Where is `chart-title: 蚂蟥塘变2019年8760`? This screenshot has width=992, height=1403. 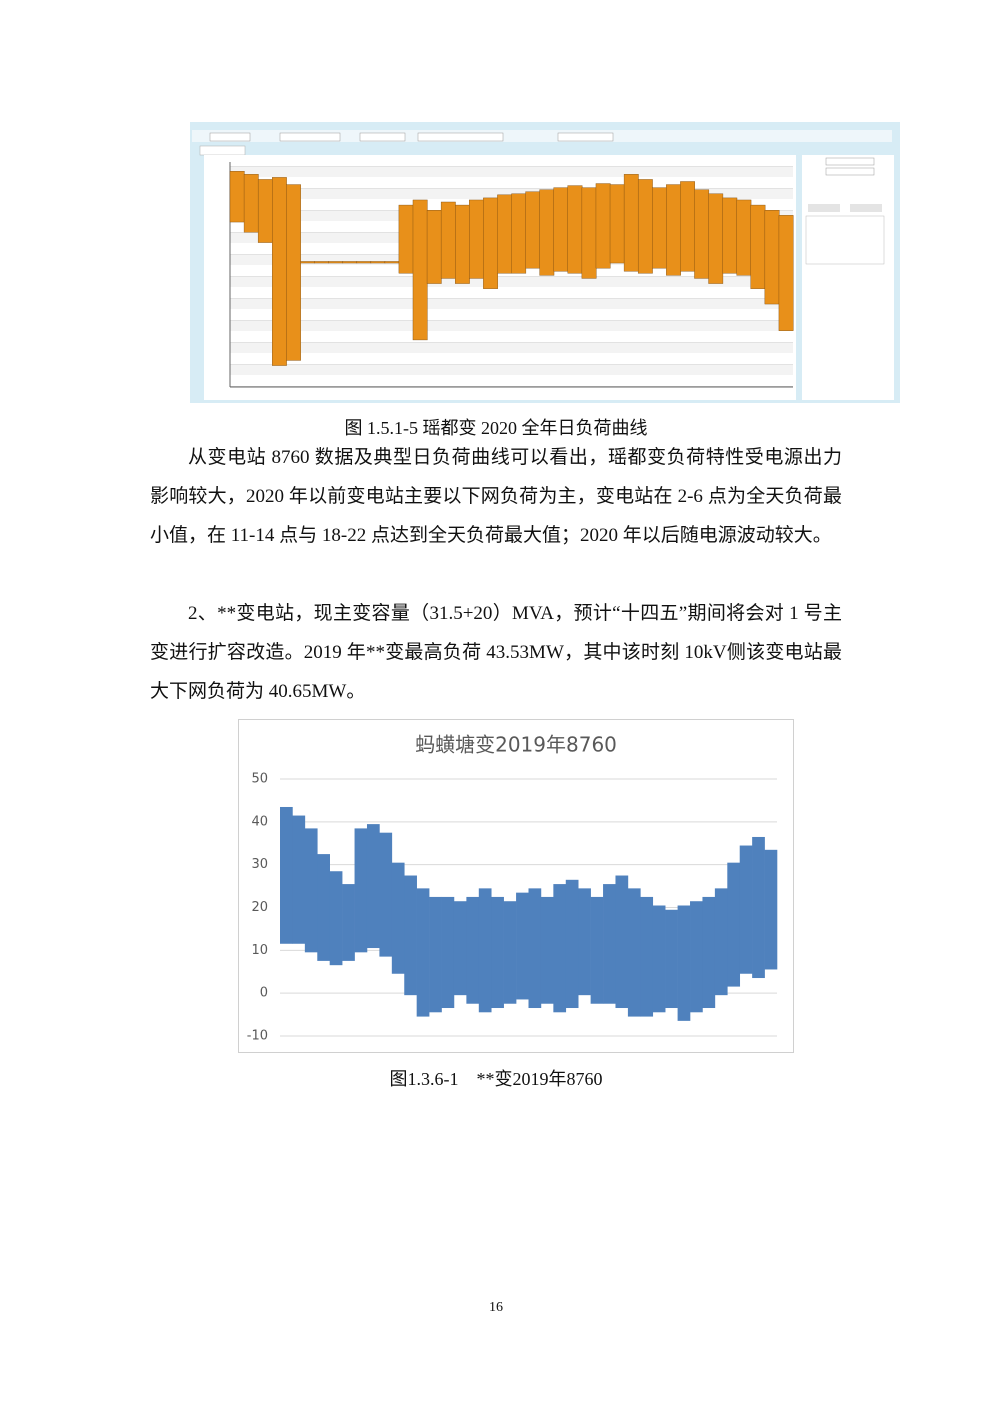 chart-title: 蚂蟥塘变2019年8760 is located at coordinates (516, 745).